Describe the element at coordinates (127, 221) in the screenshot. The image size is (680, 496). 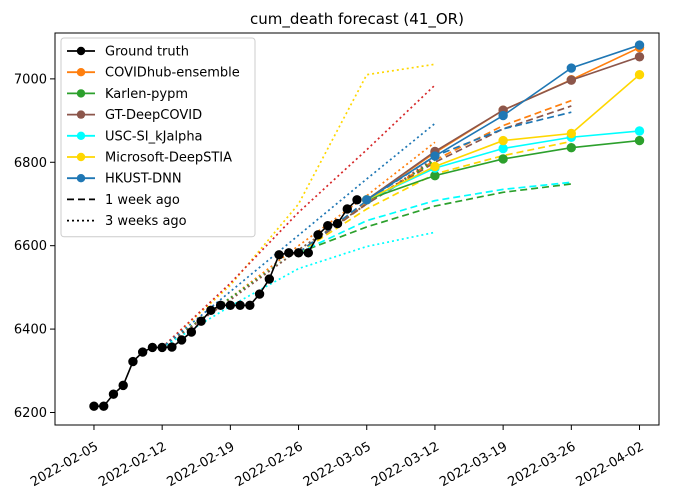
I see `legend-item-3-weeks-ago: 3 weeks ago` at that location.